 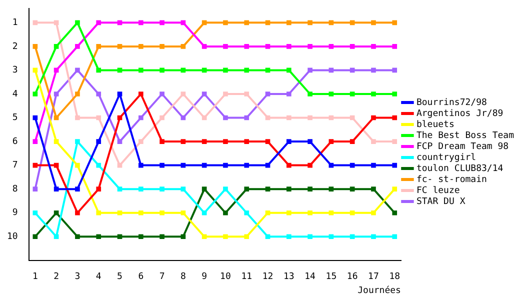 I want to click on legend-label: STAR DU X, so click(x=441, y=201).